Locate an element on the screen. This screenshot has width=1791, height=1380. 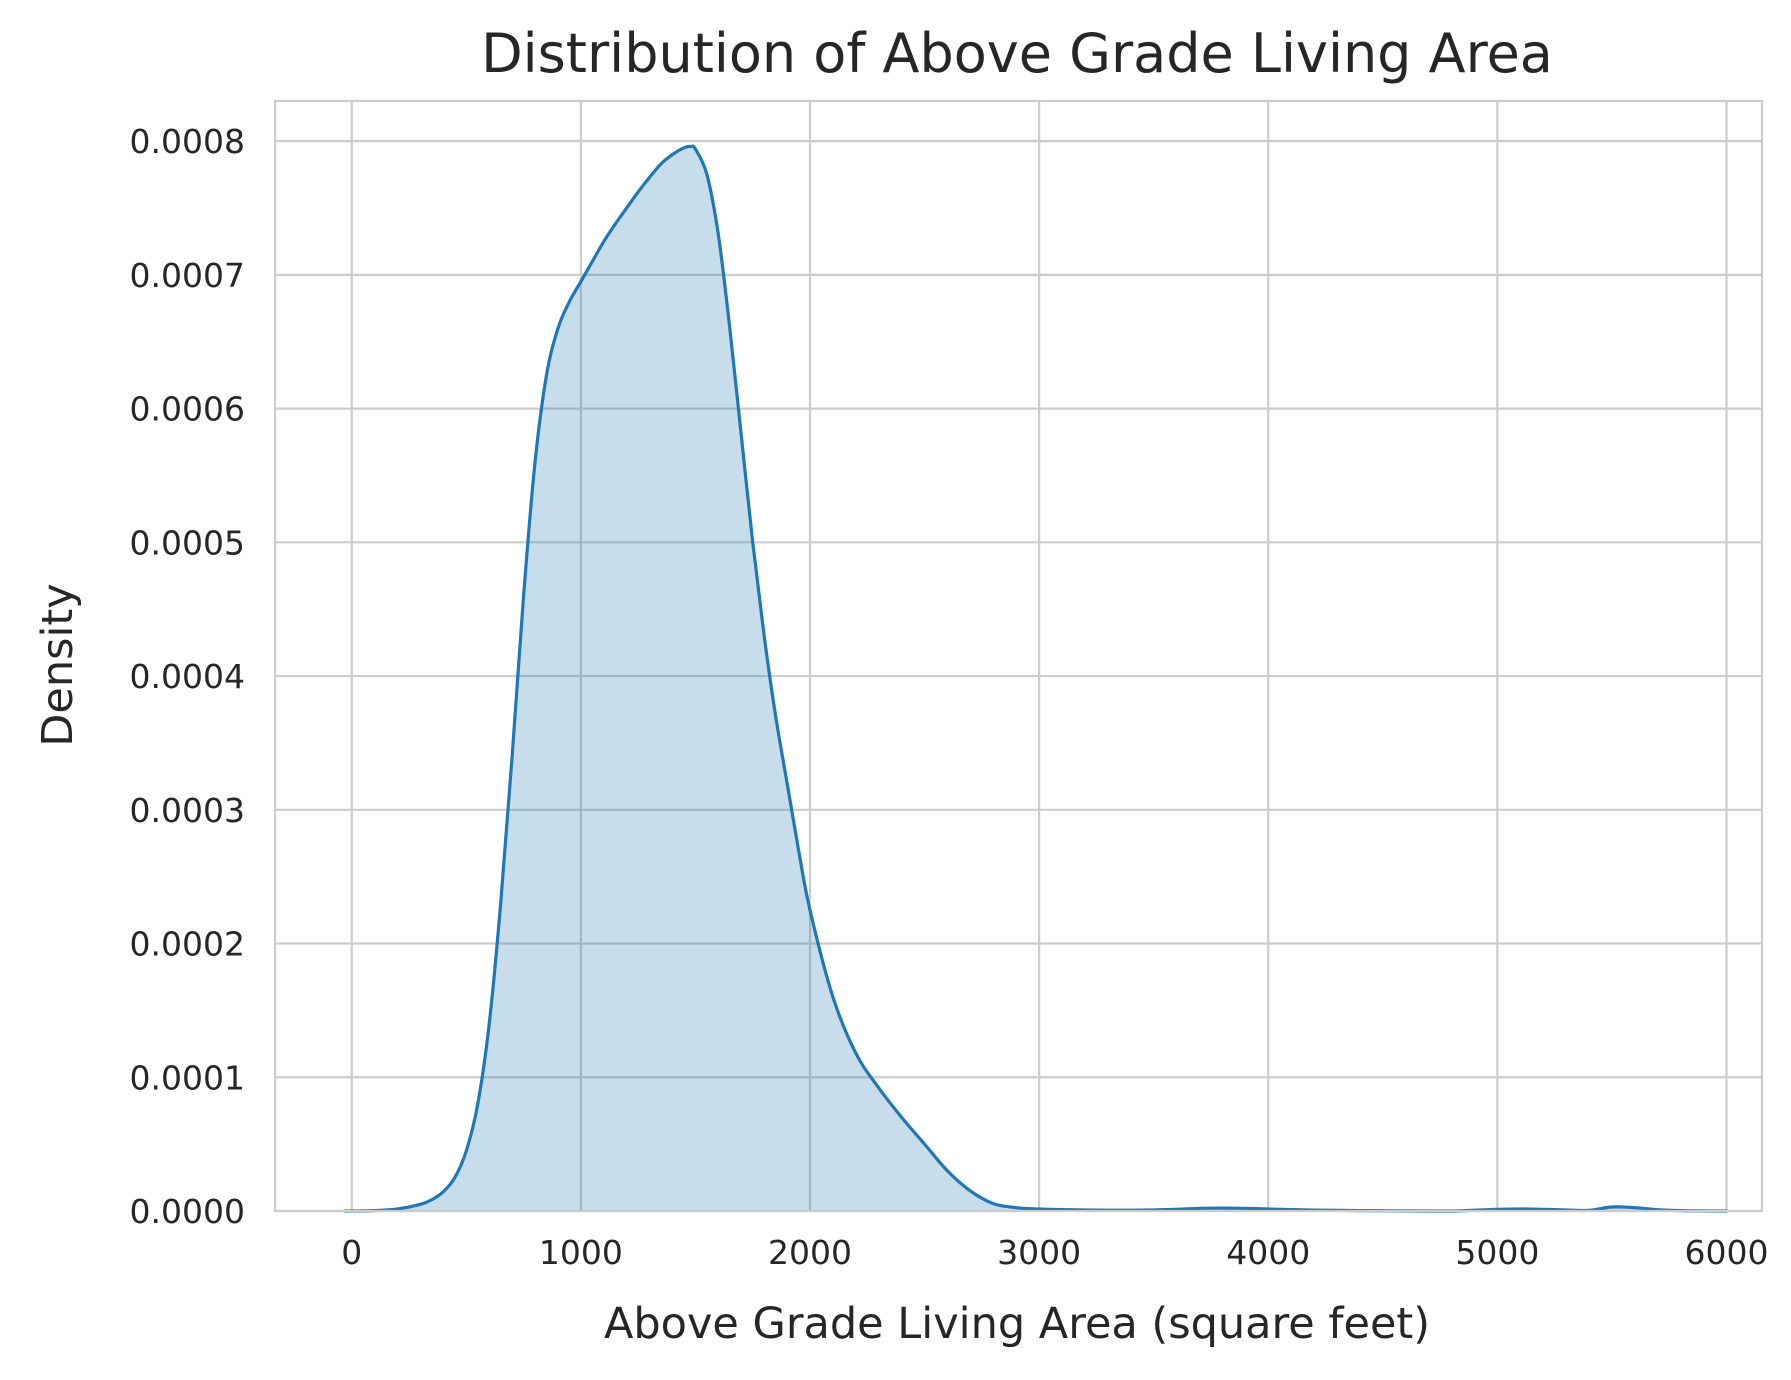
x-tick-label: 2000 is located at coordinates (810, 1252).